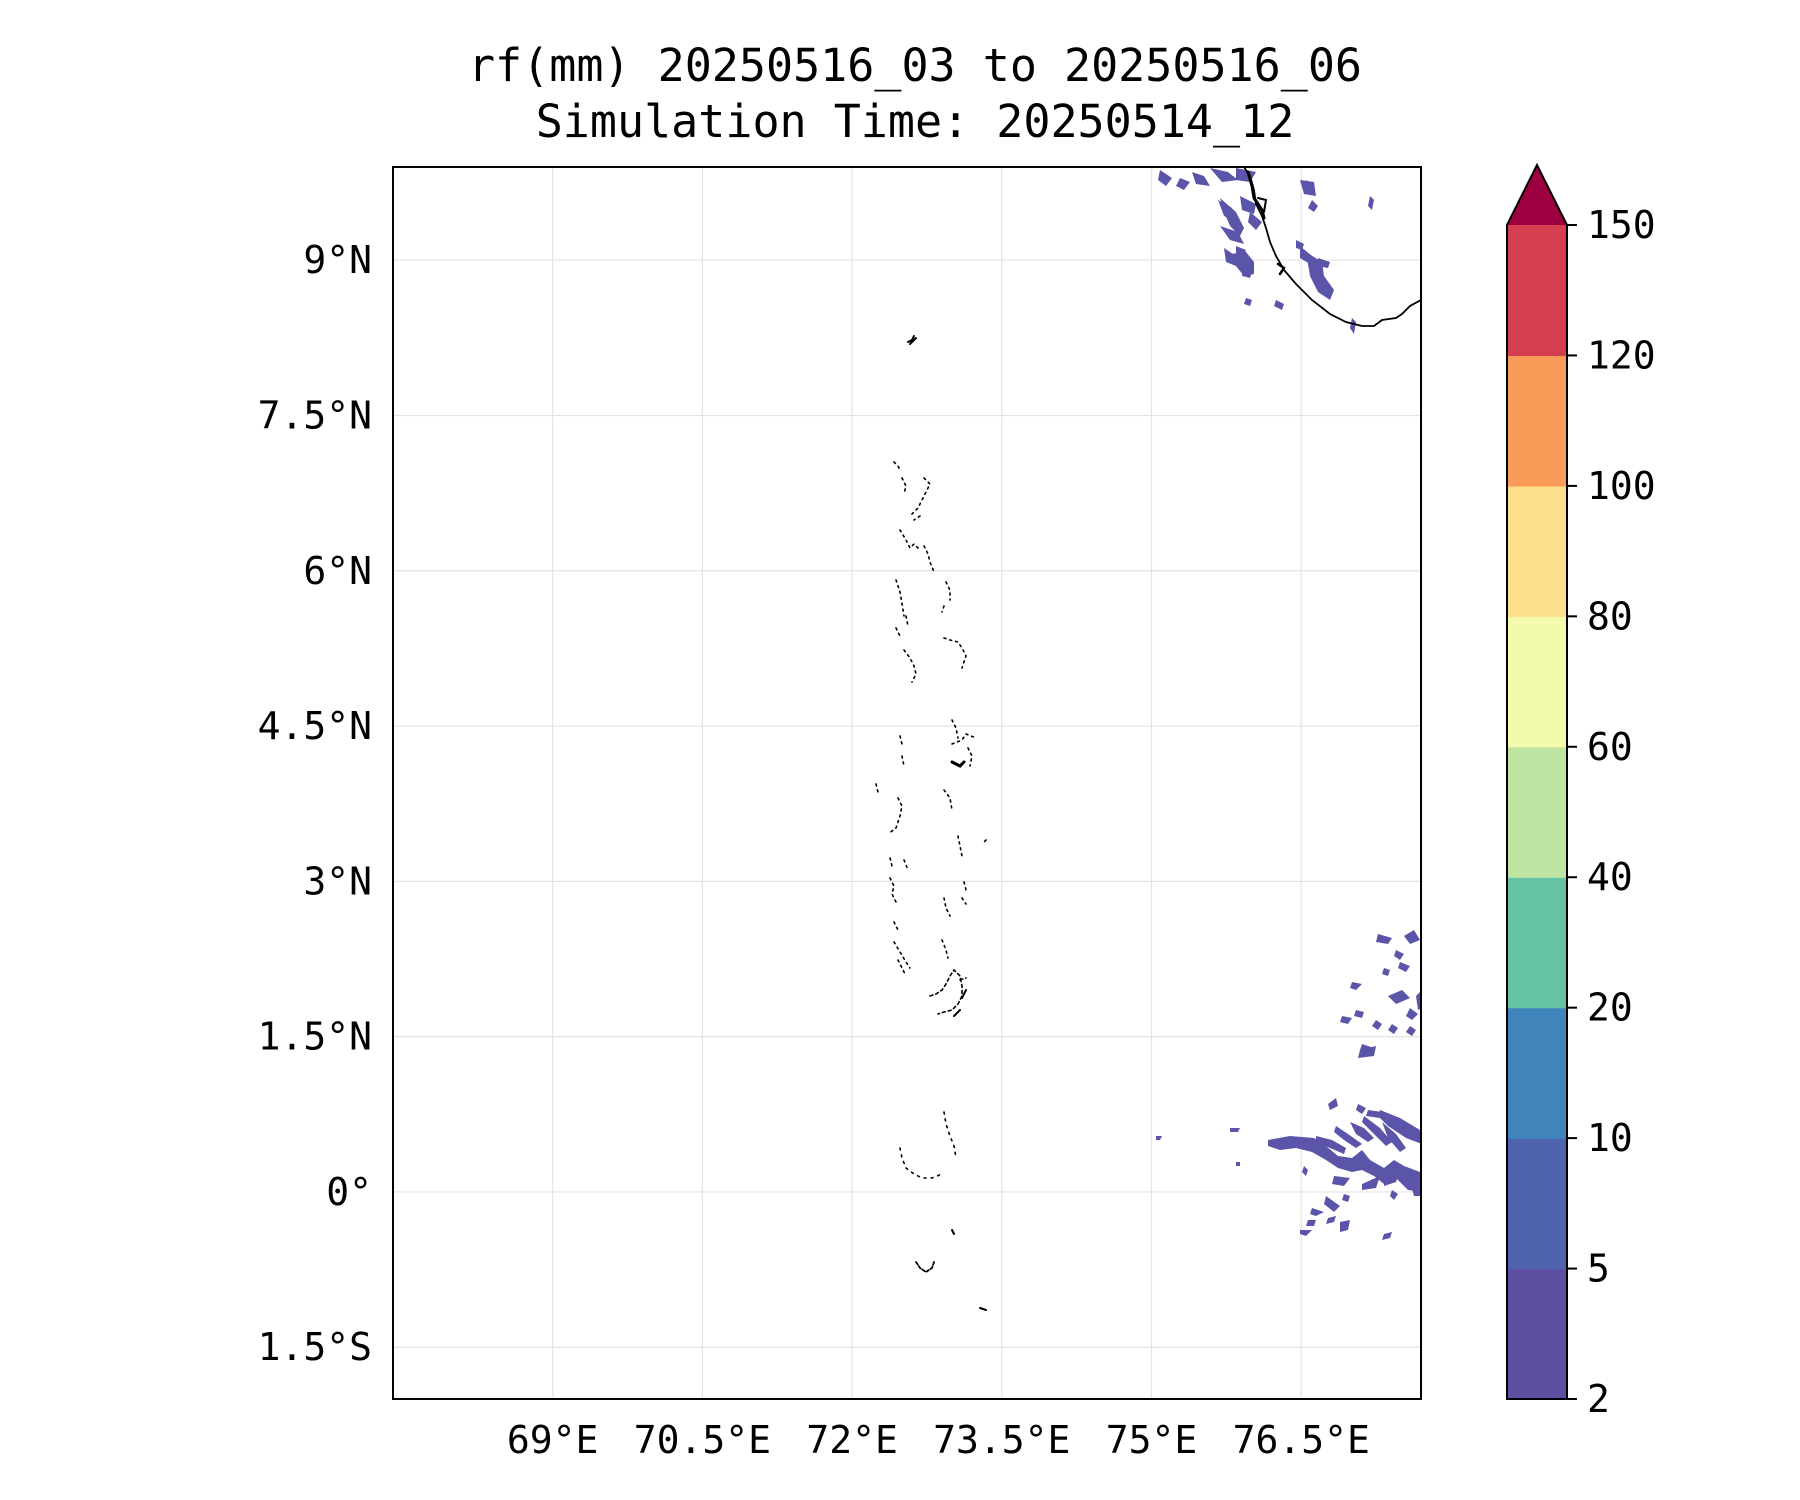  Describe the element at coordinates (1581, 791) in the screenshot. I see `colorbar: 2 5 10 20 40 60 80 100 120 150` at that location.